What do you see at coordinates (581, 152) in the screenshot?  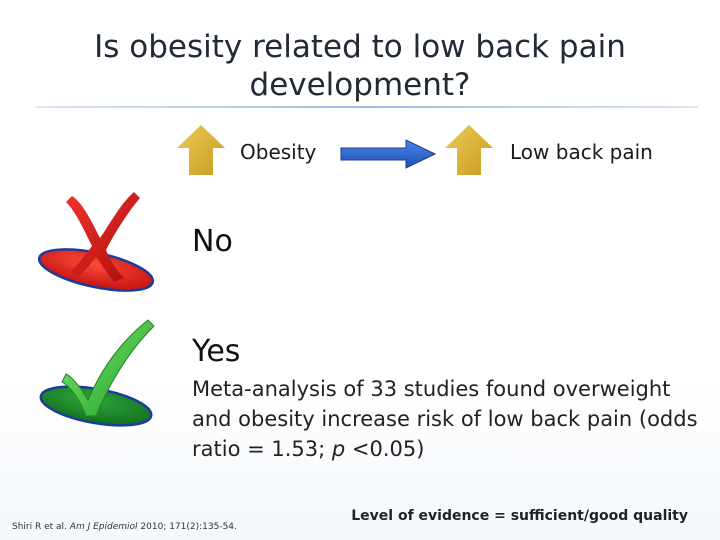 I see `effect-label: Low back pain` at bounding box center [581, 152].